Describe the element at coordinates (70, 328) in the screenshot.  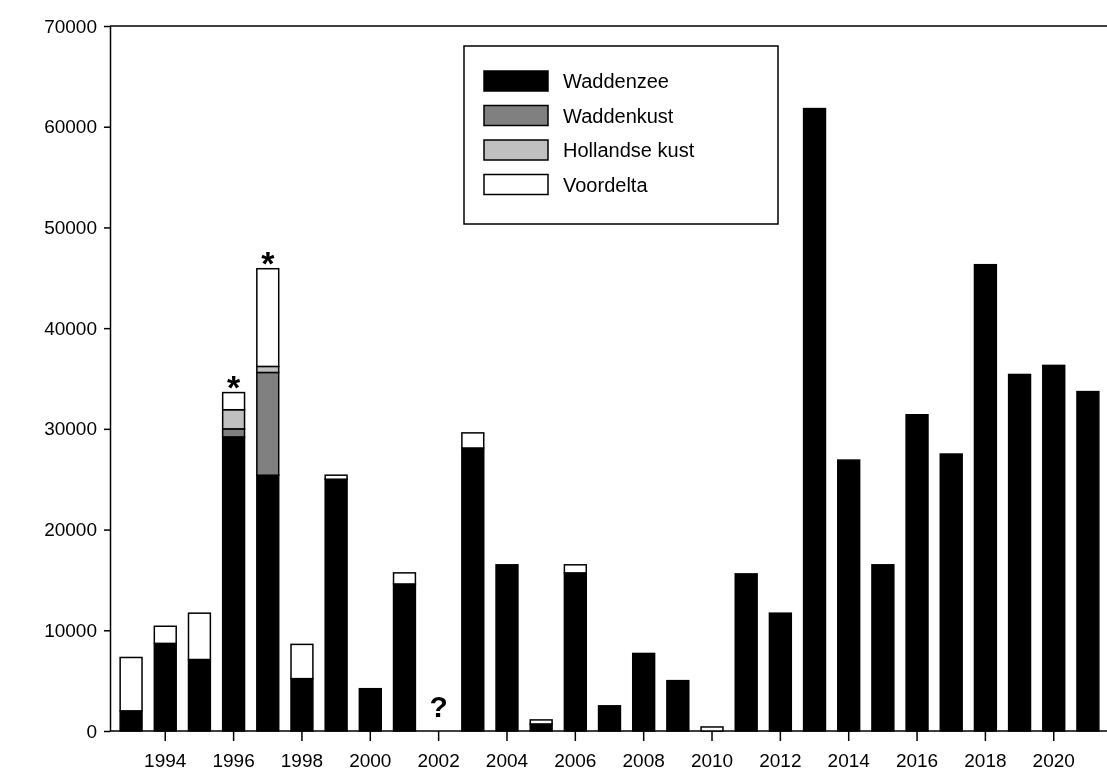
I see `y-tick-label: 40000` at that location.